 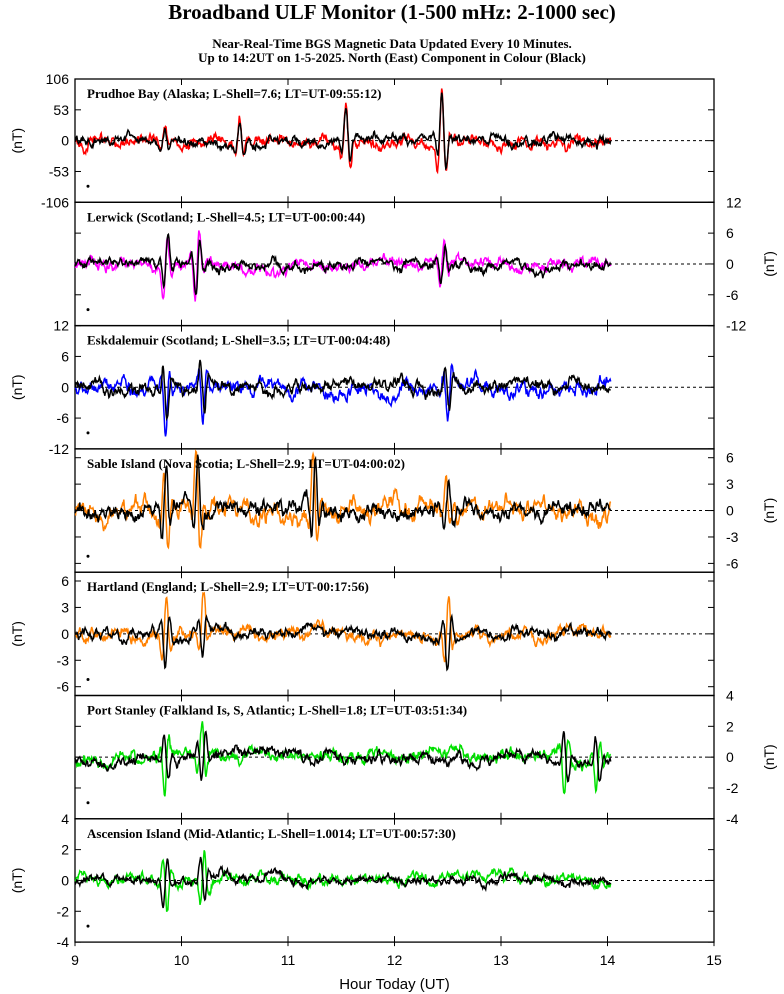 I want to click on panel-7-unit-label: (nT), so click(x=17, y=881).